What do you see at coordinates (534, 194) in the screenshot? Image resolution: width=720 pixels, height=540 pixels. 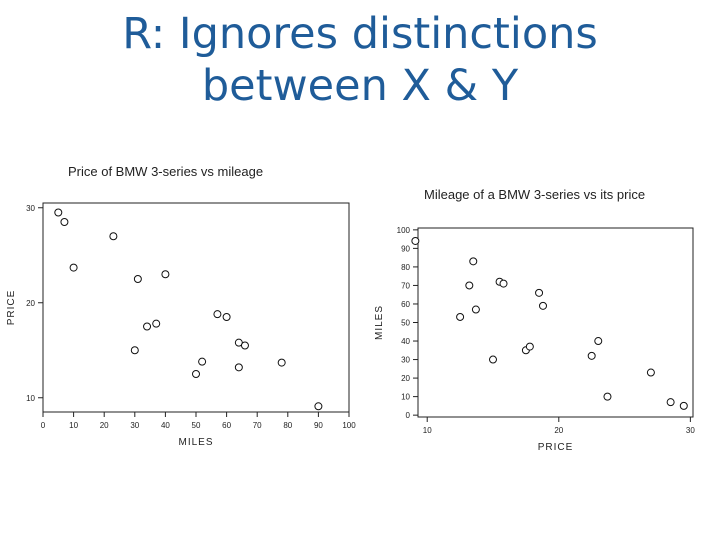 I see `chart-title: Mileage of a BMW 3-series vs its price` at bounding box center [534, 194].